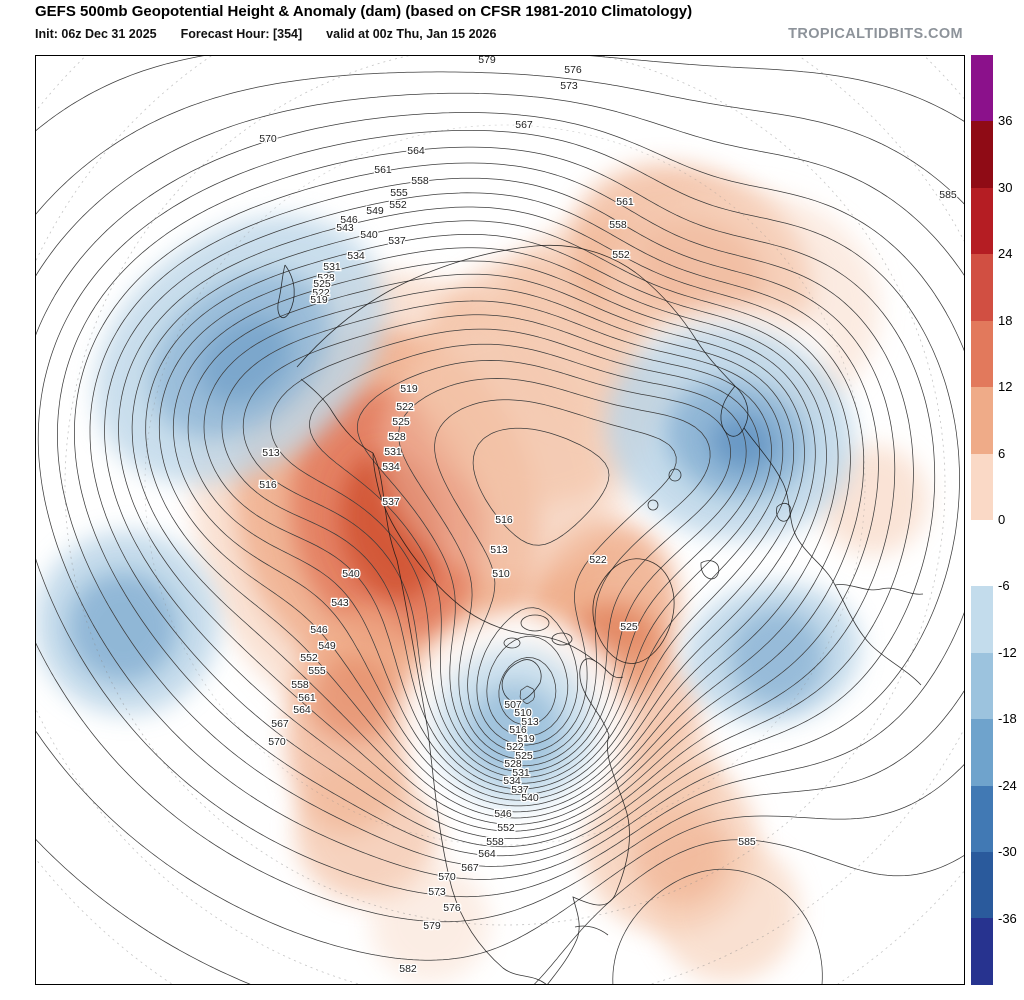 The image size is (1024, 1000). What do you see at coordinates (730, 433) in the screenshot?
I see `europe-cold` at bounding box center [730, 433].